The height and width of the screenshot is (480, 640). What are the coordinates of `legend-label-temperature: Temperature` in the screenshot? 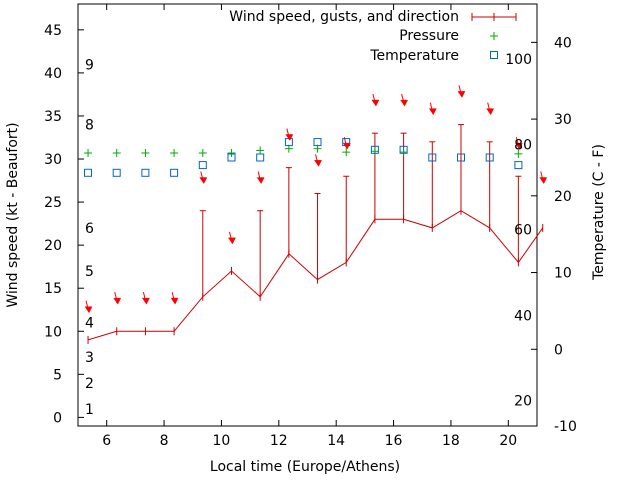 It's located at (414, 56).